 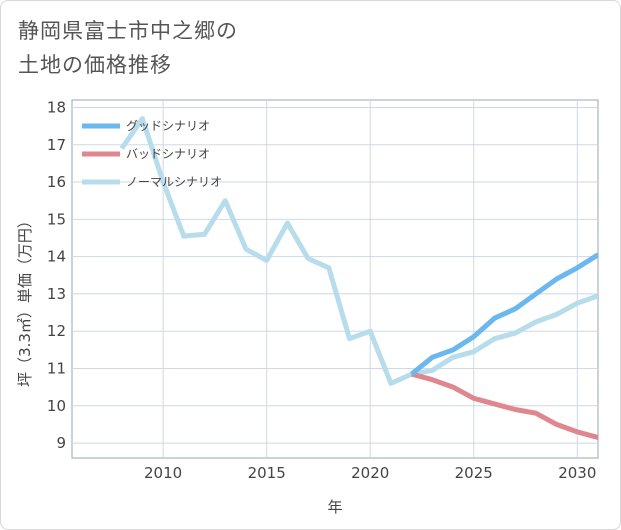 What do you see at coordinates (168, 126) in the screenshot?
I see `legend-label-0: グッドシナリオ` at bounding box center [168, 126].